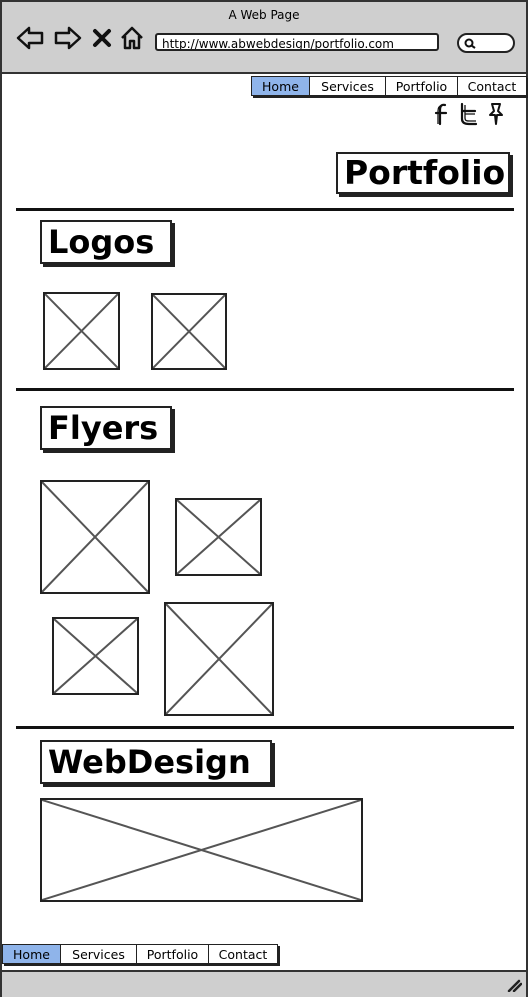 Image resolution: width=528 pixels, height=997 pixels. I want to click on pin-icon, so click(496, 114).